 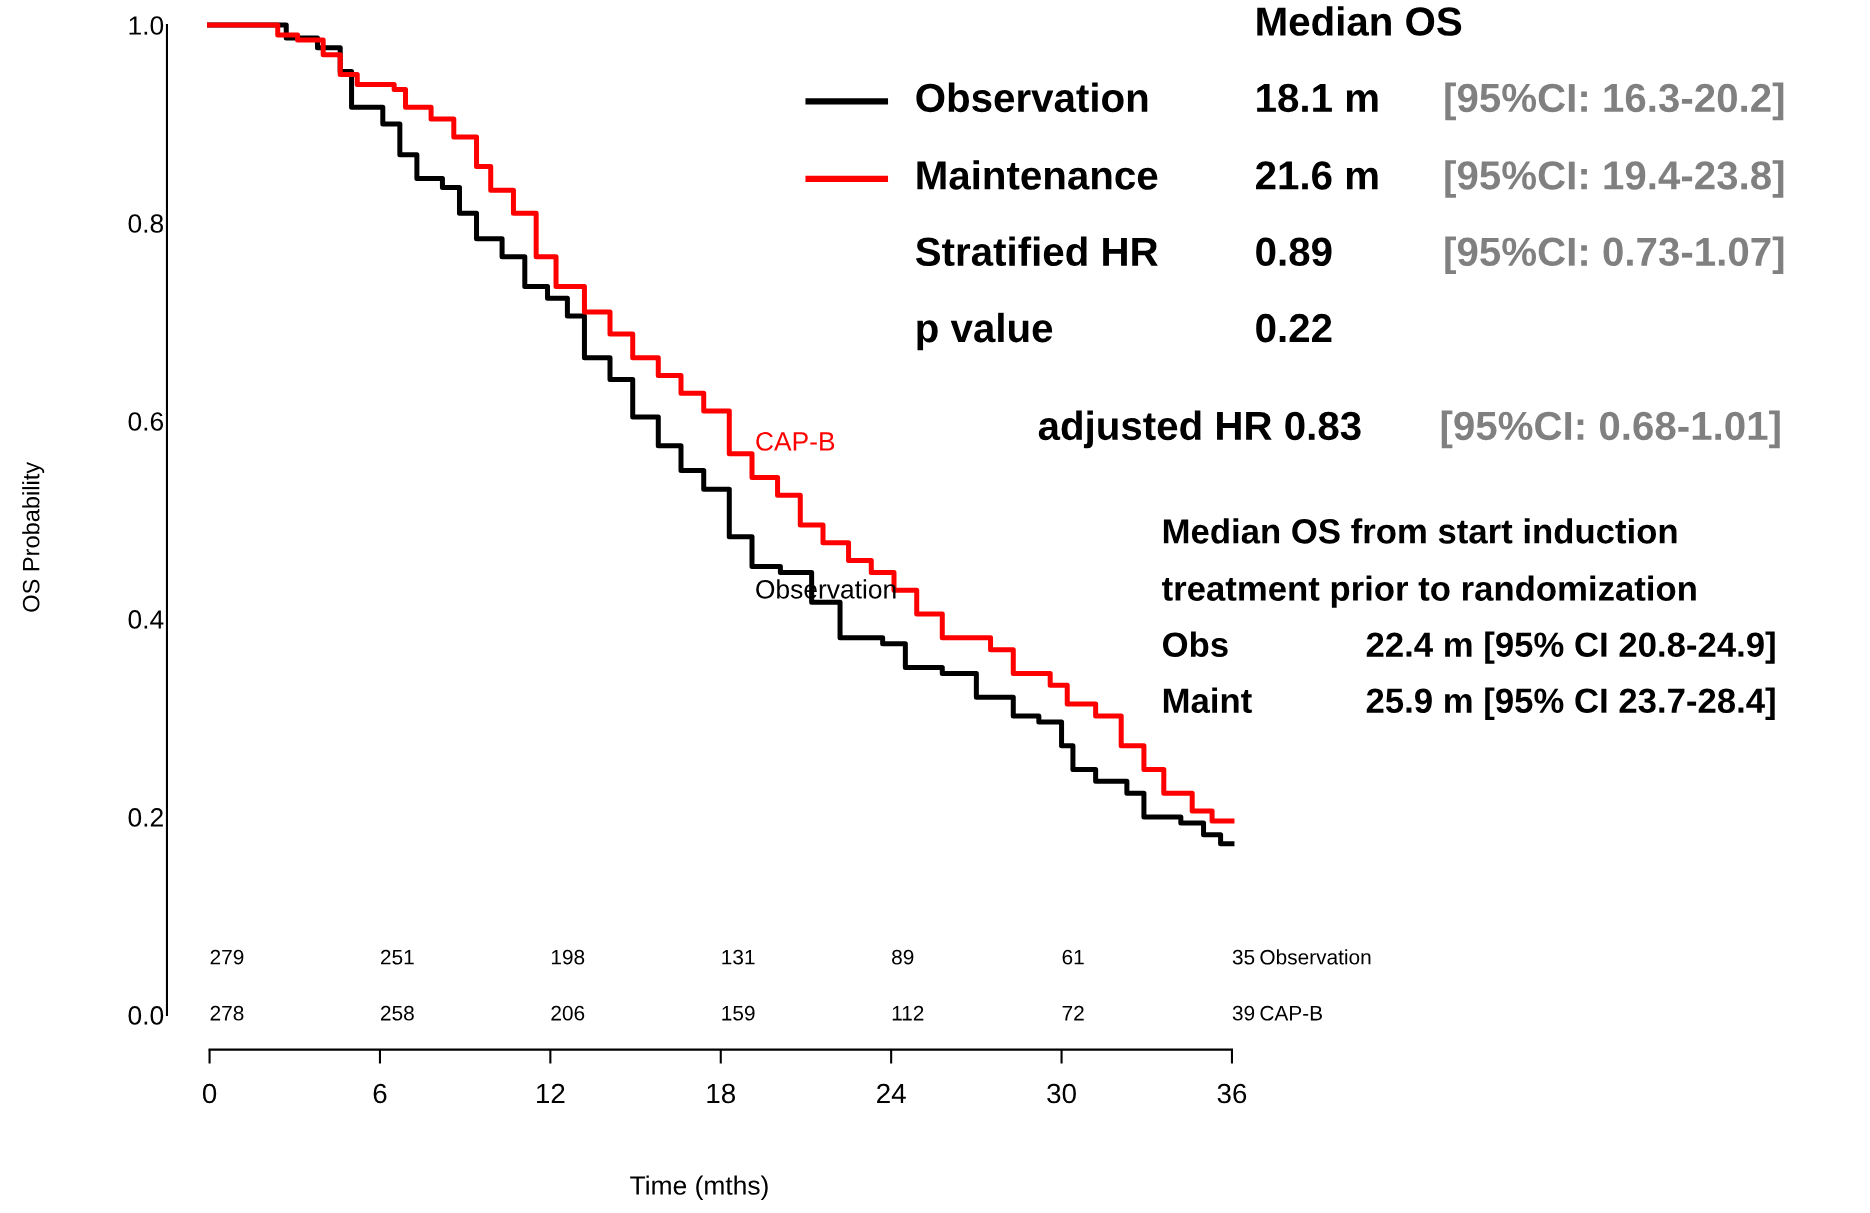 What do you see at coordinates (985, 331) in the screenshot?
I see `annotation: p value` at bounding box center [985, 331].